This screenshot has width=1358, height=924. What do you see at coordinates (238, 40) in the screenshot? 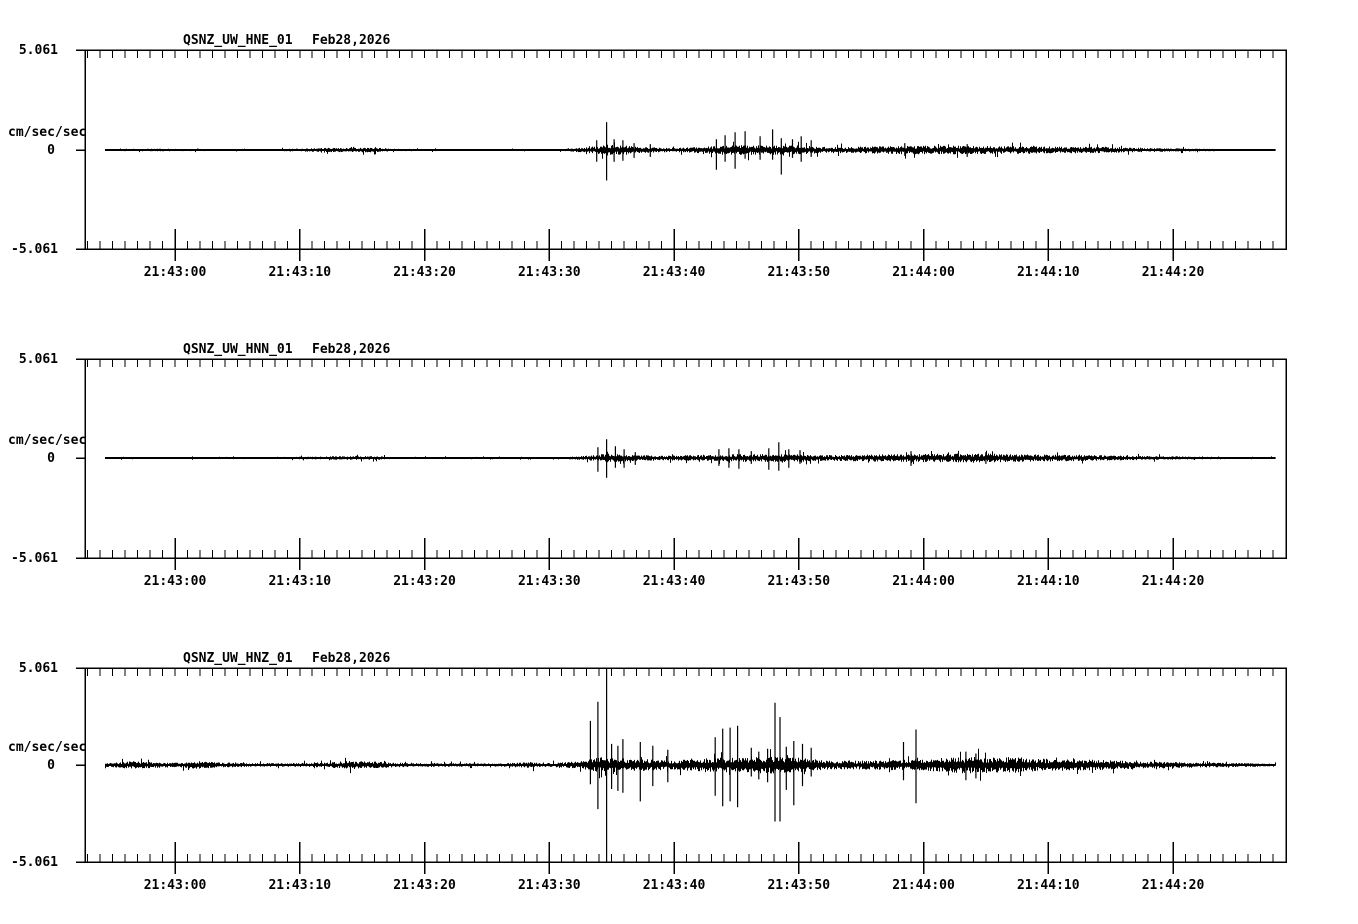
I see `panel-title-station: QSNZ_UW_HNE_01` at bounding box center [238, 40].